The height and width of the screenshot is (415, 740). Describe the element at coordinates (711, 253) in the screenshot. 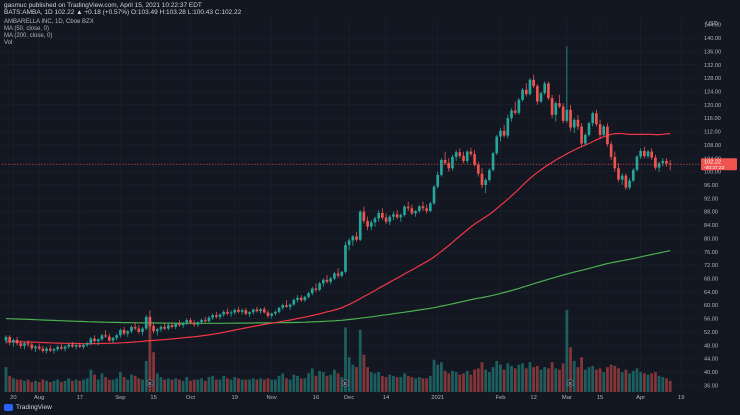

I see `price-tick-label: 76.00` at that location.